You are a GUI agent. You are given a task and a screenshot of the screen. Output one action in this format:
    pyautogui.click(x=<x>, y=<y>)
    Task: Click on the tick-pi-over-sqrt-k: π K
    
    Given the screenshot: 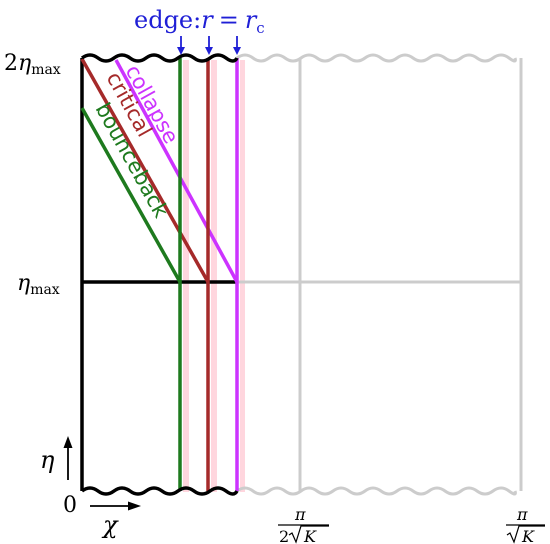 What is the action you would take?
    pyautogui.click(x=525, y=524)
    